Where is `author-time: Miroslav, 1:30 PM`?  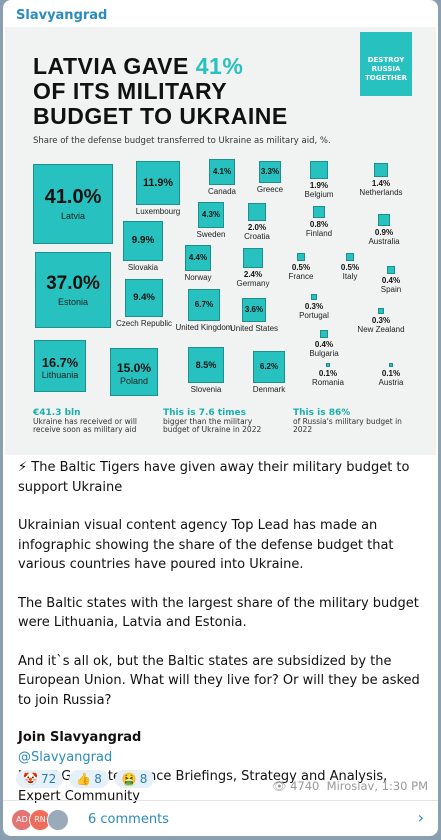
author-time: Miroslav, 1:30 PM is located at coordinates (377, 786).